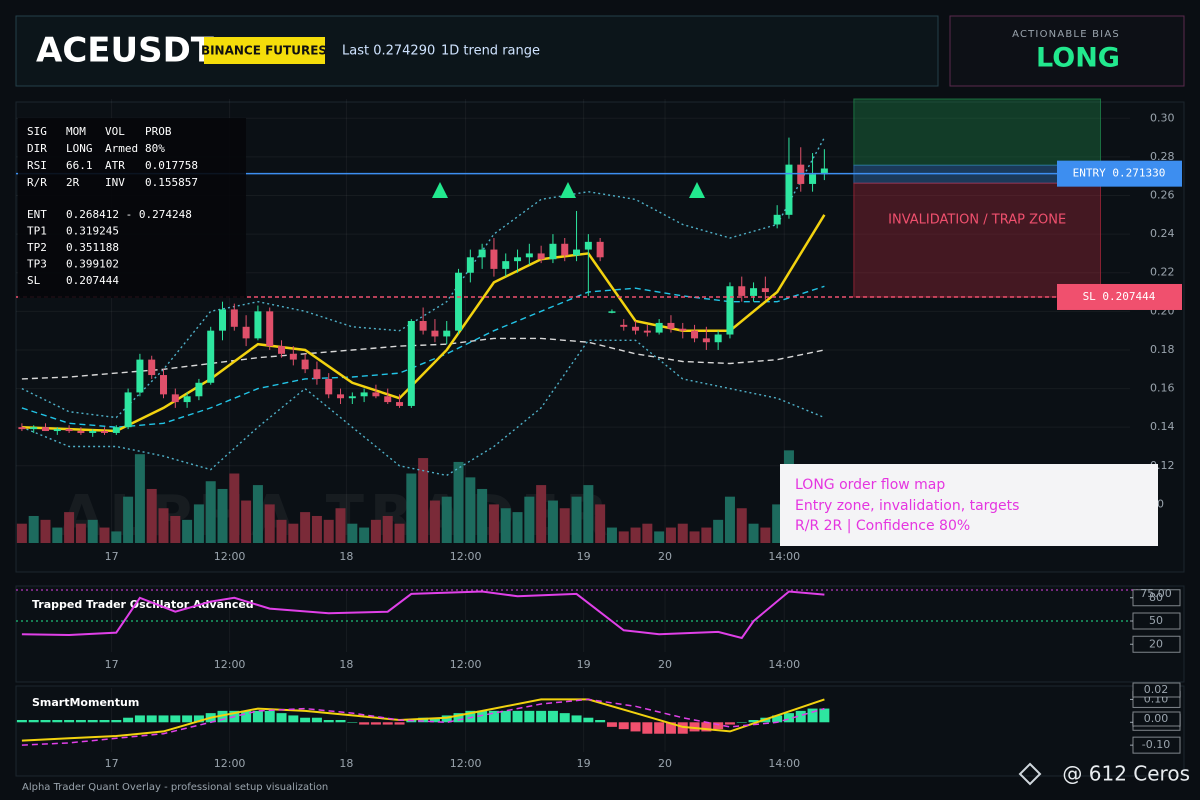 The image size is (1200, 800). Describe the element at coordinates (76, 131) in the screenshot. I see `info-cell: MOM` at that location.